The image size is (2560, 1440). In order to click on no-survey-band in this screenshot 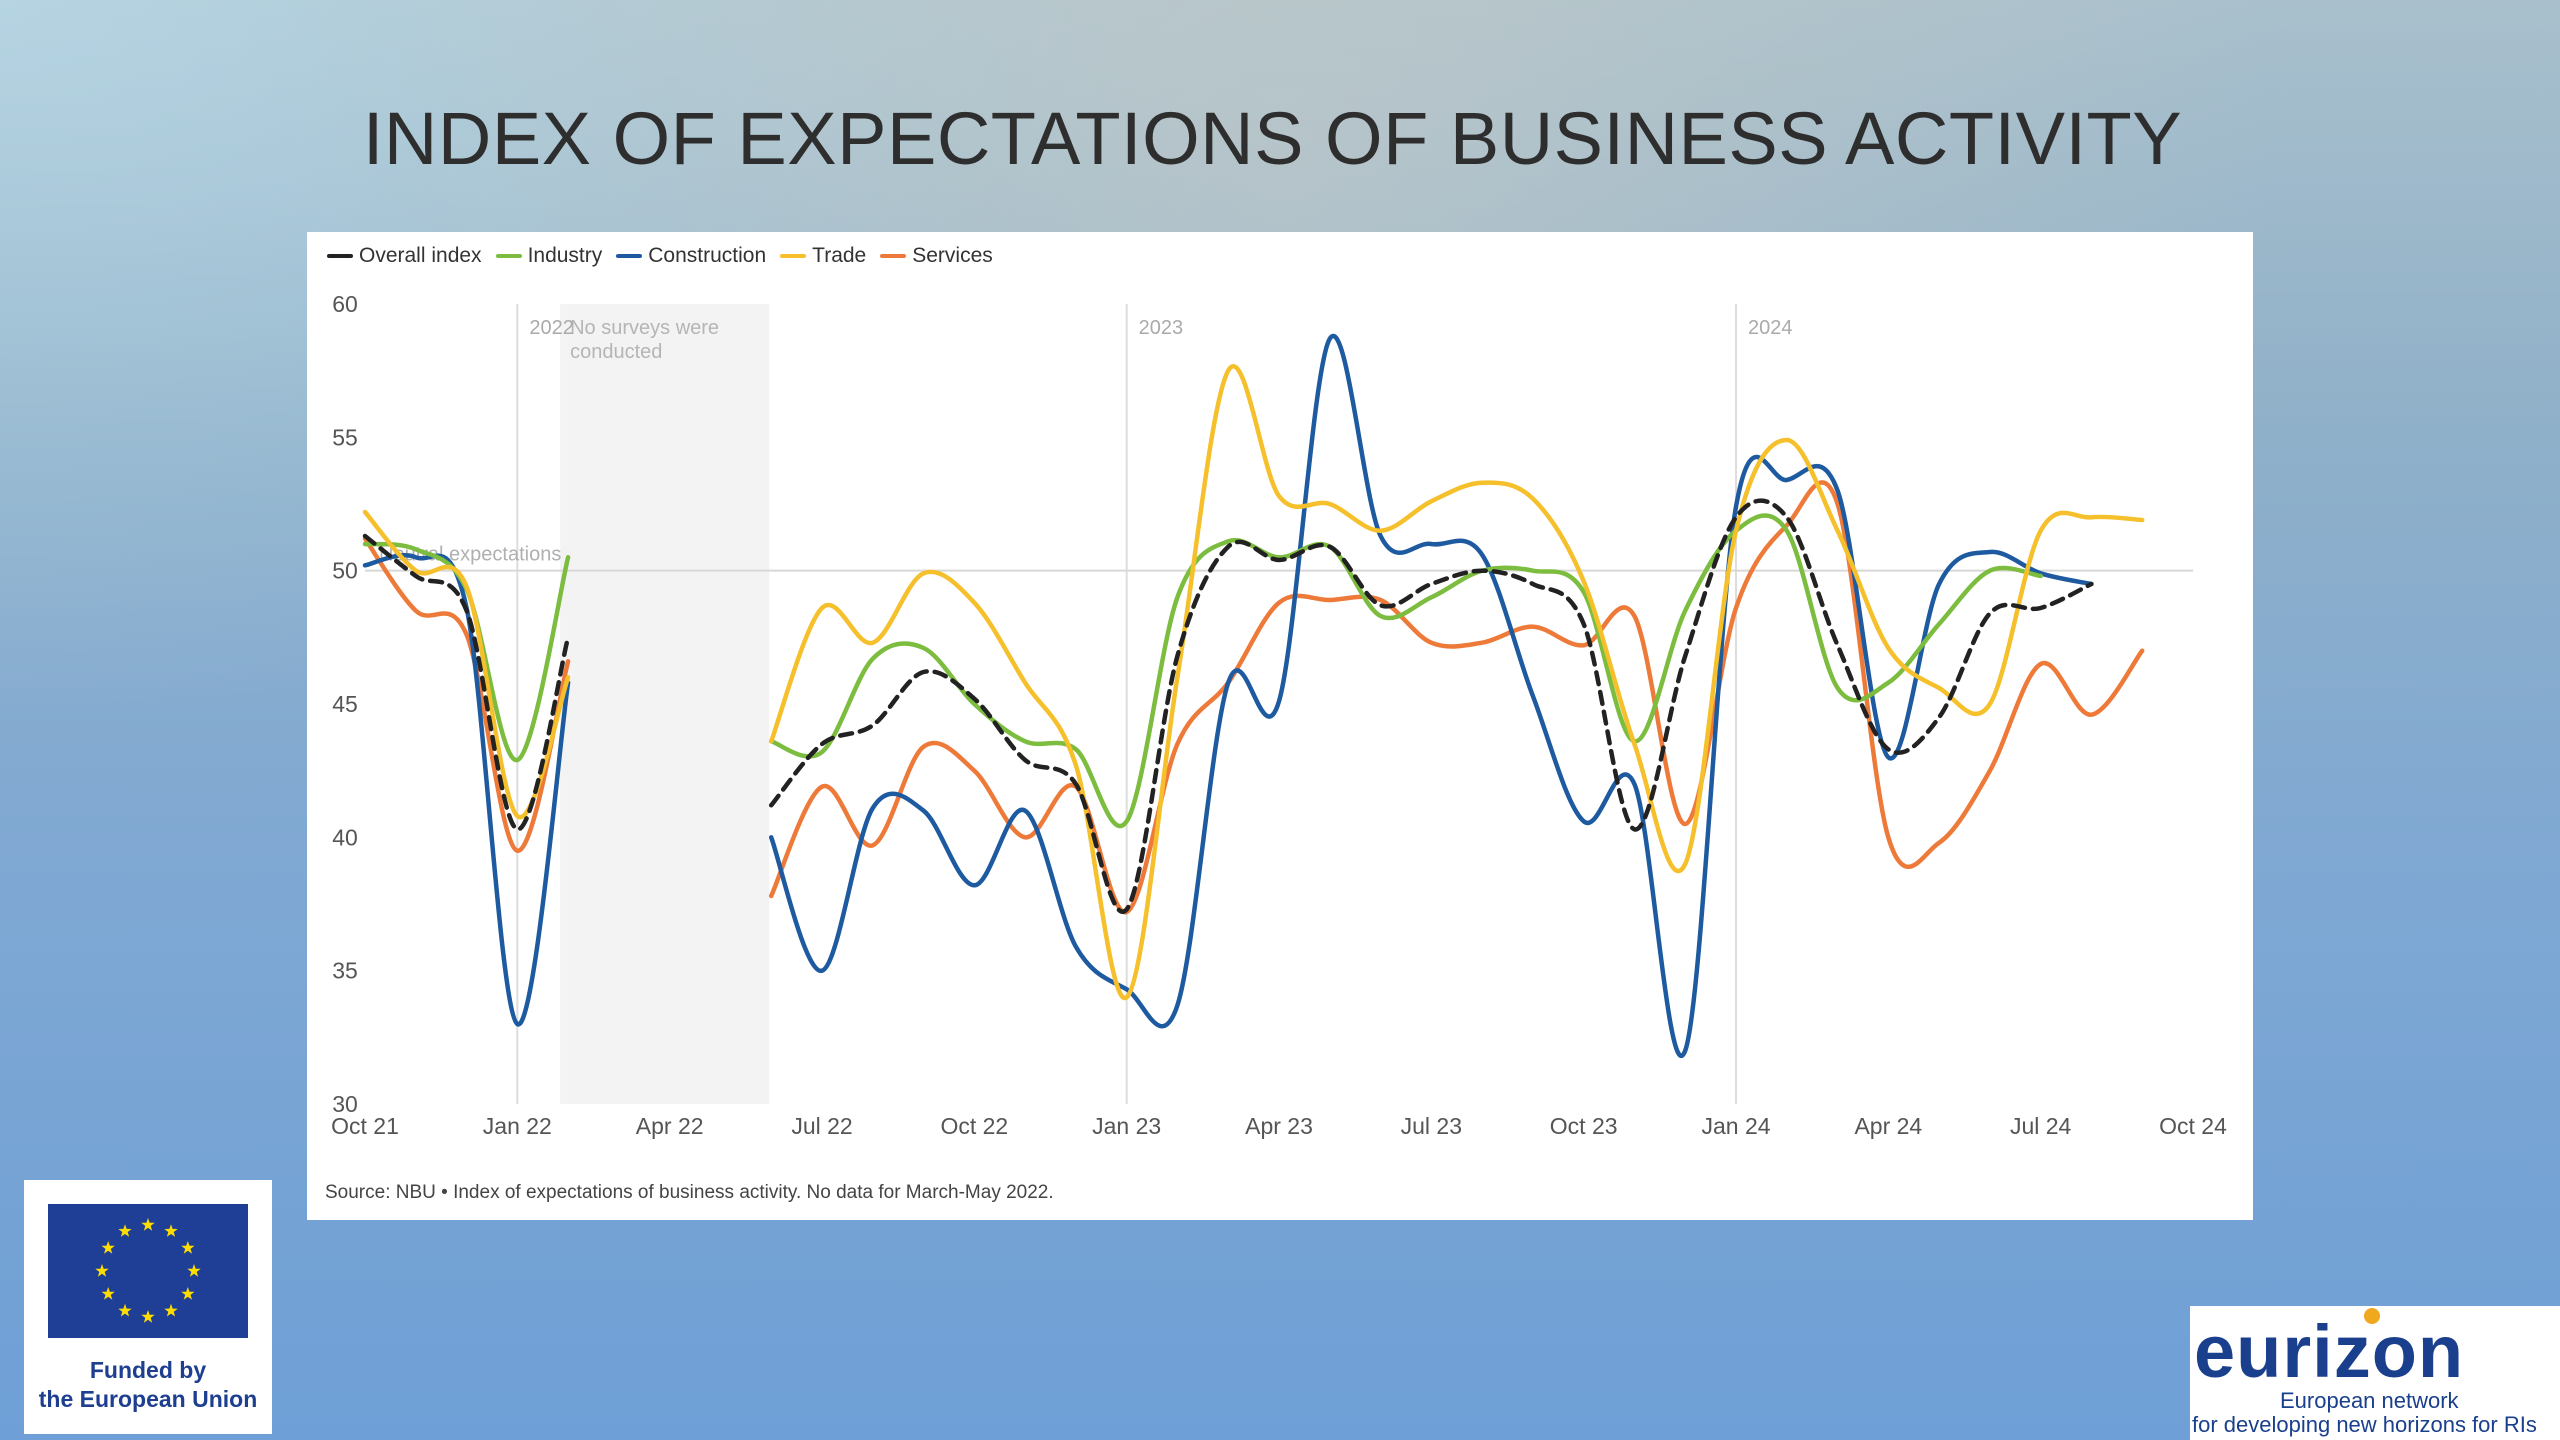, I will do `click(665, 704)`.